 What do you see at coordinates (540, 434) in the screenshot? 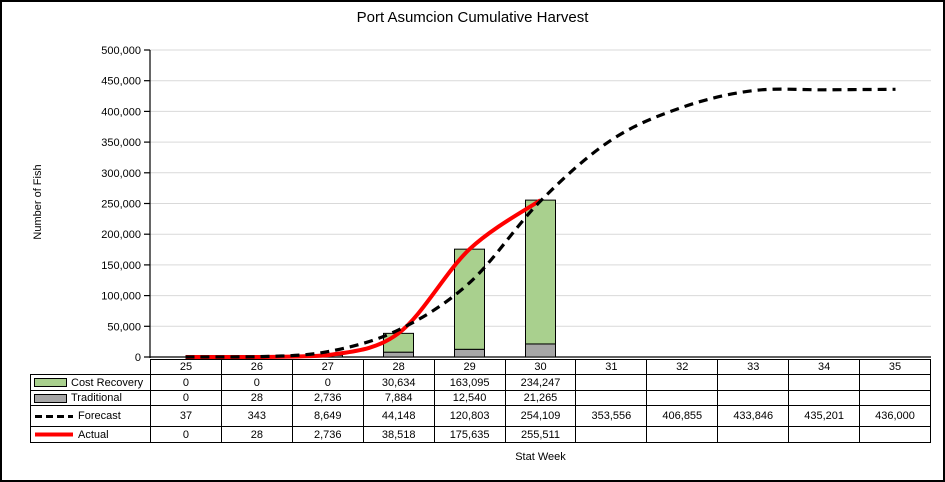
I see `value-cell: 255,511` at bounding box center [540, 434].